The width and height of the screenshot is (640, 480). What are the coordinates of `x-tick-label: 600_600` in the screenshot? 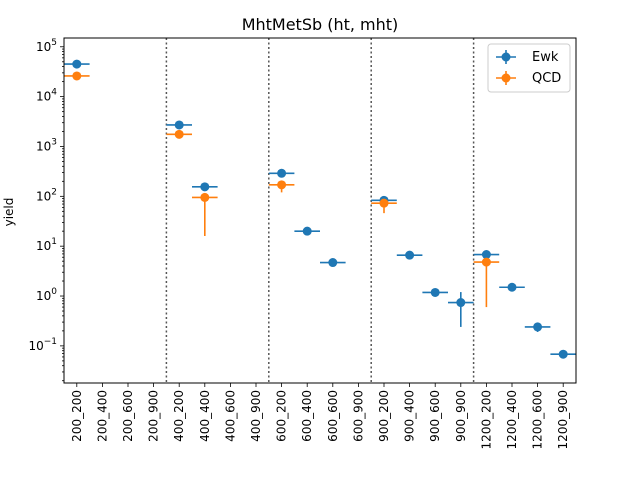 It's located at (333, 416).